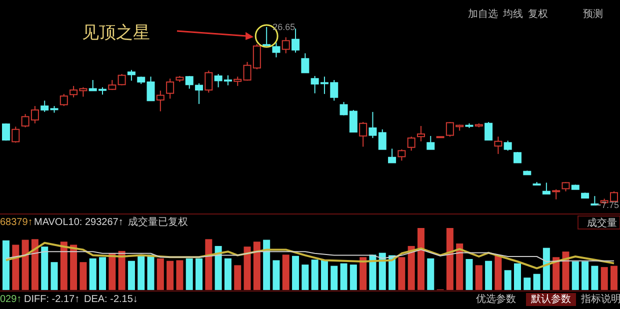 This screenshot has height=309, width=620. I want to click on text: 均线, so click(512, 14).